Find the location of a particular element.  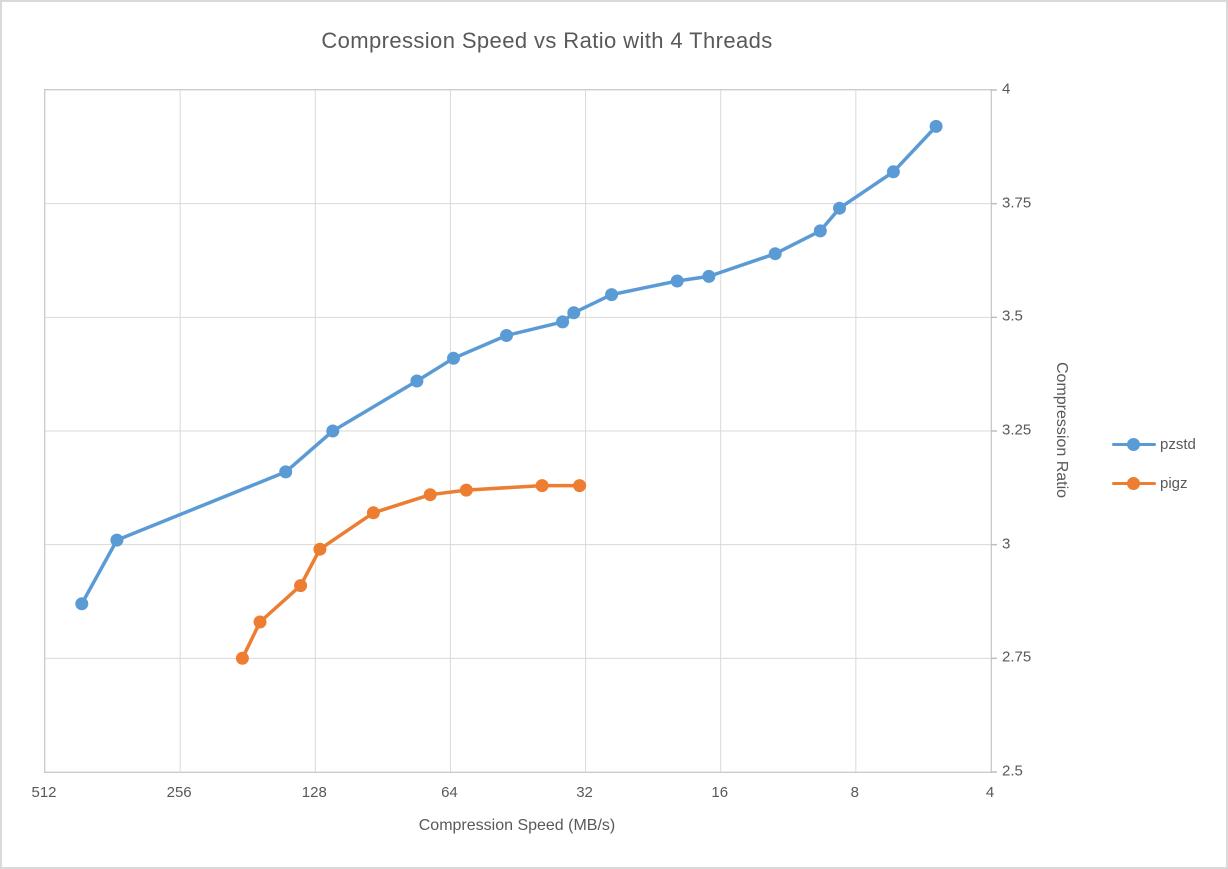

y-tick-label: 4 is located at coordinates (1006, 89).